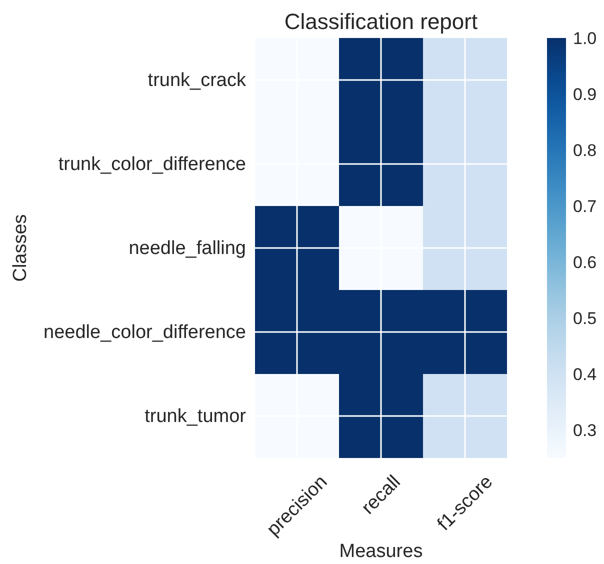 This screenshot has height=564, width=604. I want to click on y-axis-title: Classes, so click(20, 248).